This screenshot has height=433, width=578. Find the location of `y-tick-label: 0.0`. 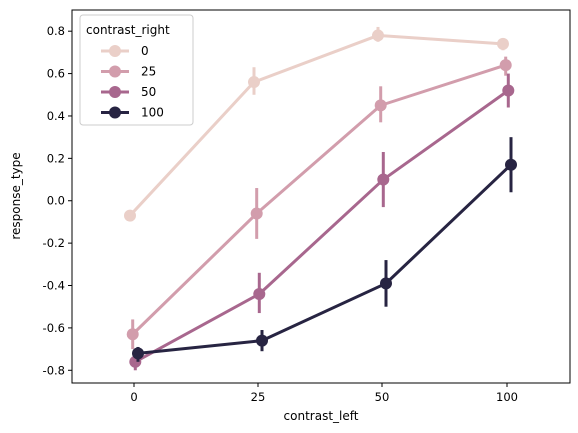

y-tick-label: 0.0 is located at coordinates (56, 201).